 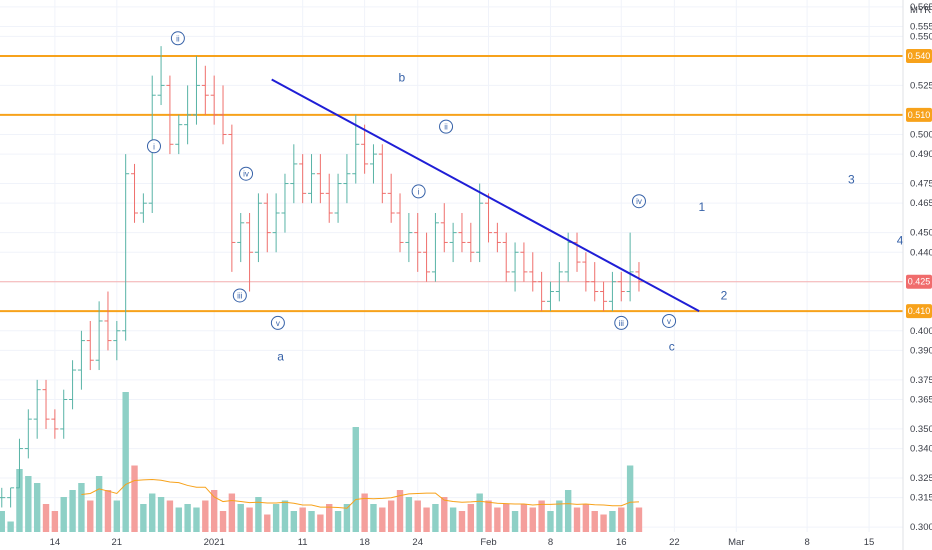 I want to click on price-tick-label: 0.555, so click(x=921, y=27).